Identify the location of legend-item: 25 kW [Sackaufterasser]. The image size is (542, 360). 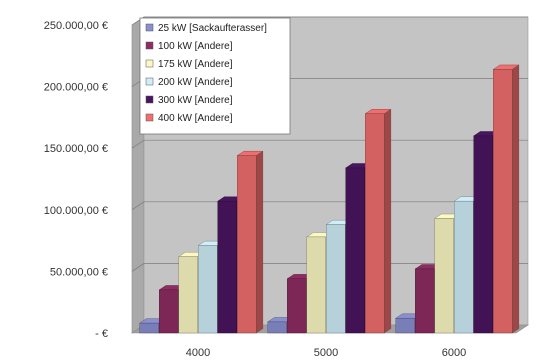
(206, 28).